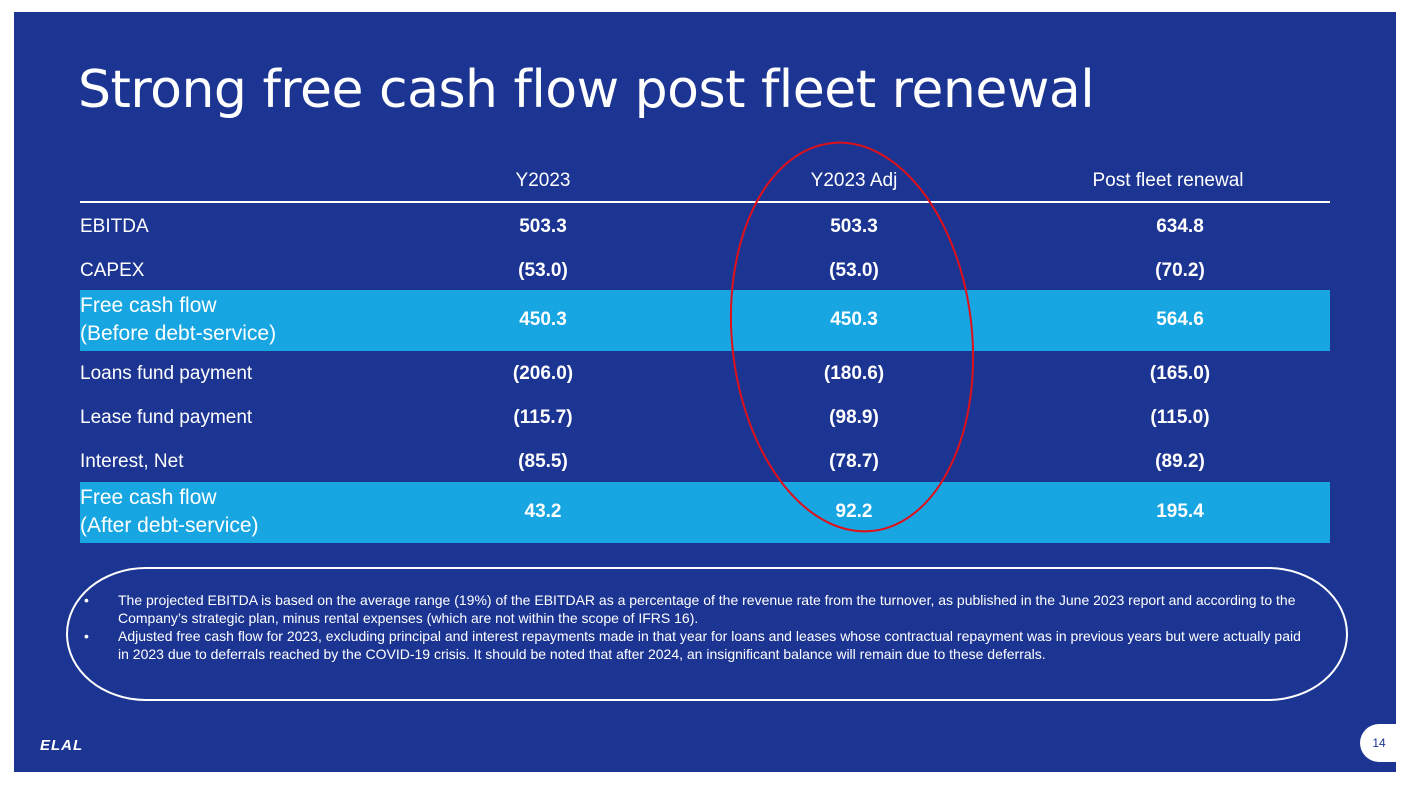 The height and width of the screenshot is (789, 1412). What do you see at coordinates (1180, 319) in the screenshot?
I see `cell-post-fleet-renewal: 564.6` at bounding box center [1180, 319].